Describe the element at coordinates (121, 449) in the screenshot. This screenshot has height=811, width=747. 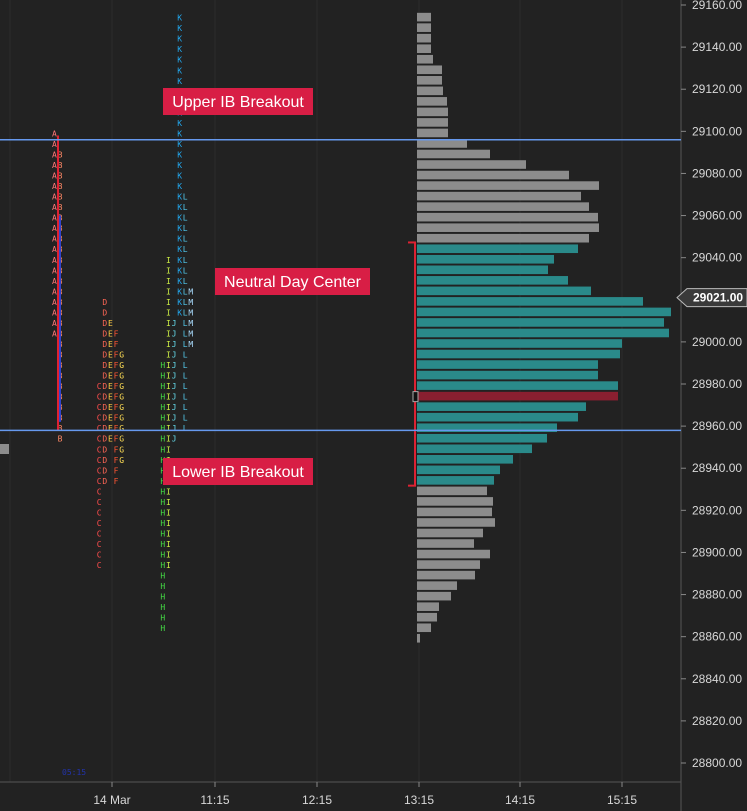
I see `tpo-letter-G: G` at that location.